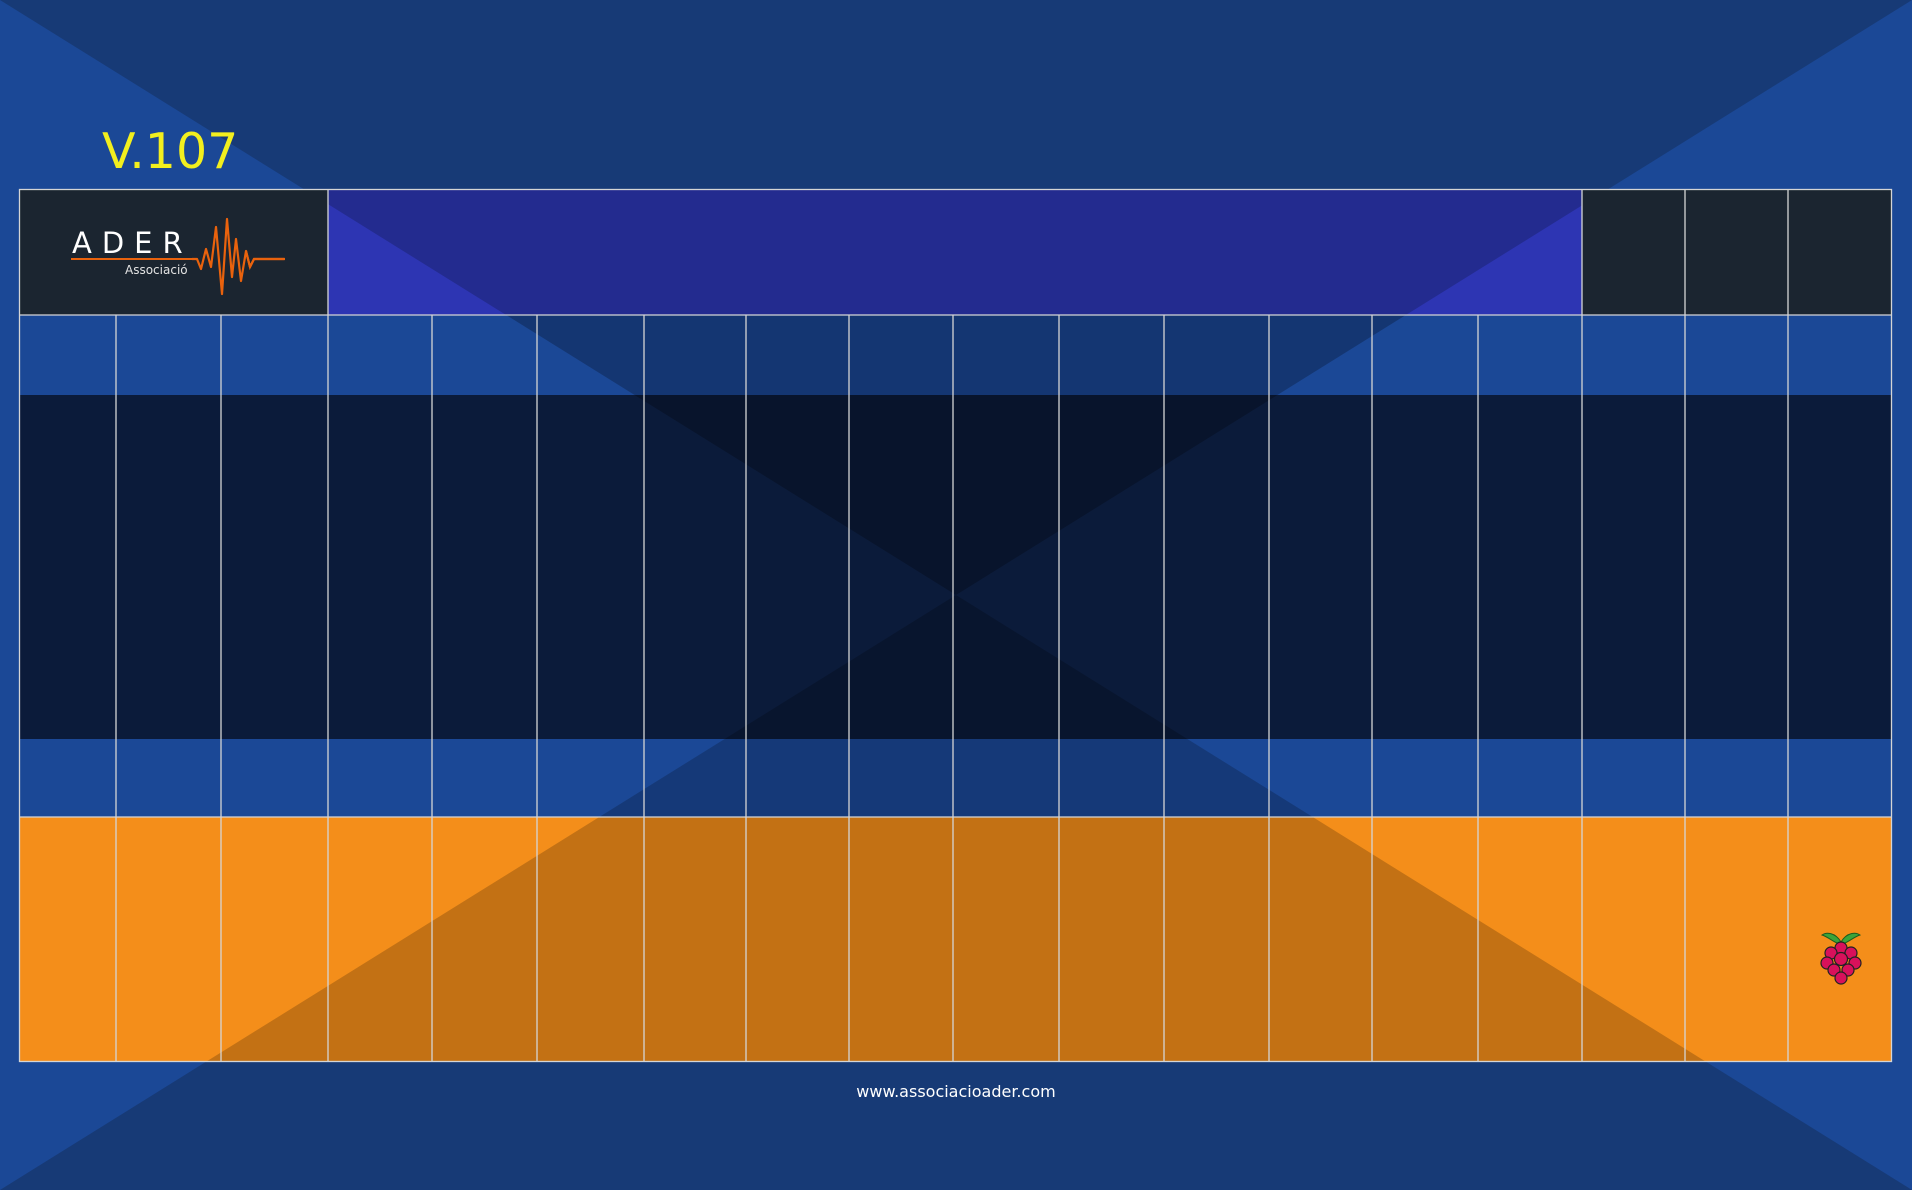 This screenshot has width=1912, height=1190. I want to click on logo-name: ADER, so click(132, 243).